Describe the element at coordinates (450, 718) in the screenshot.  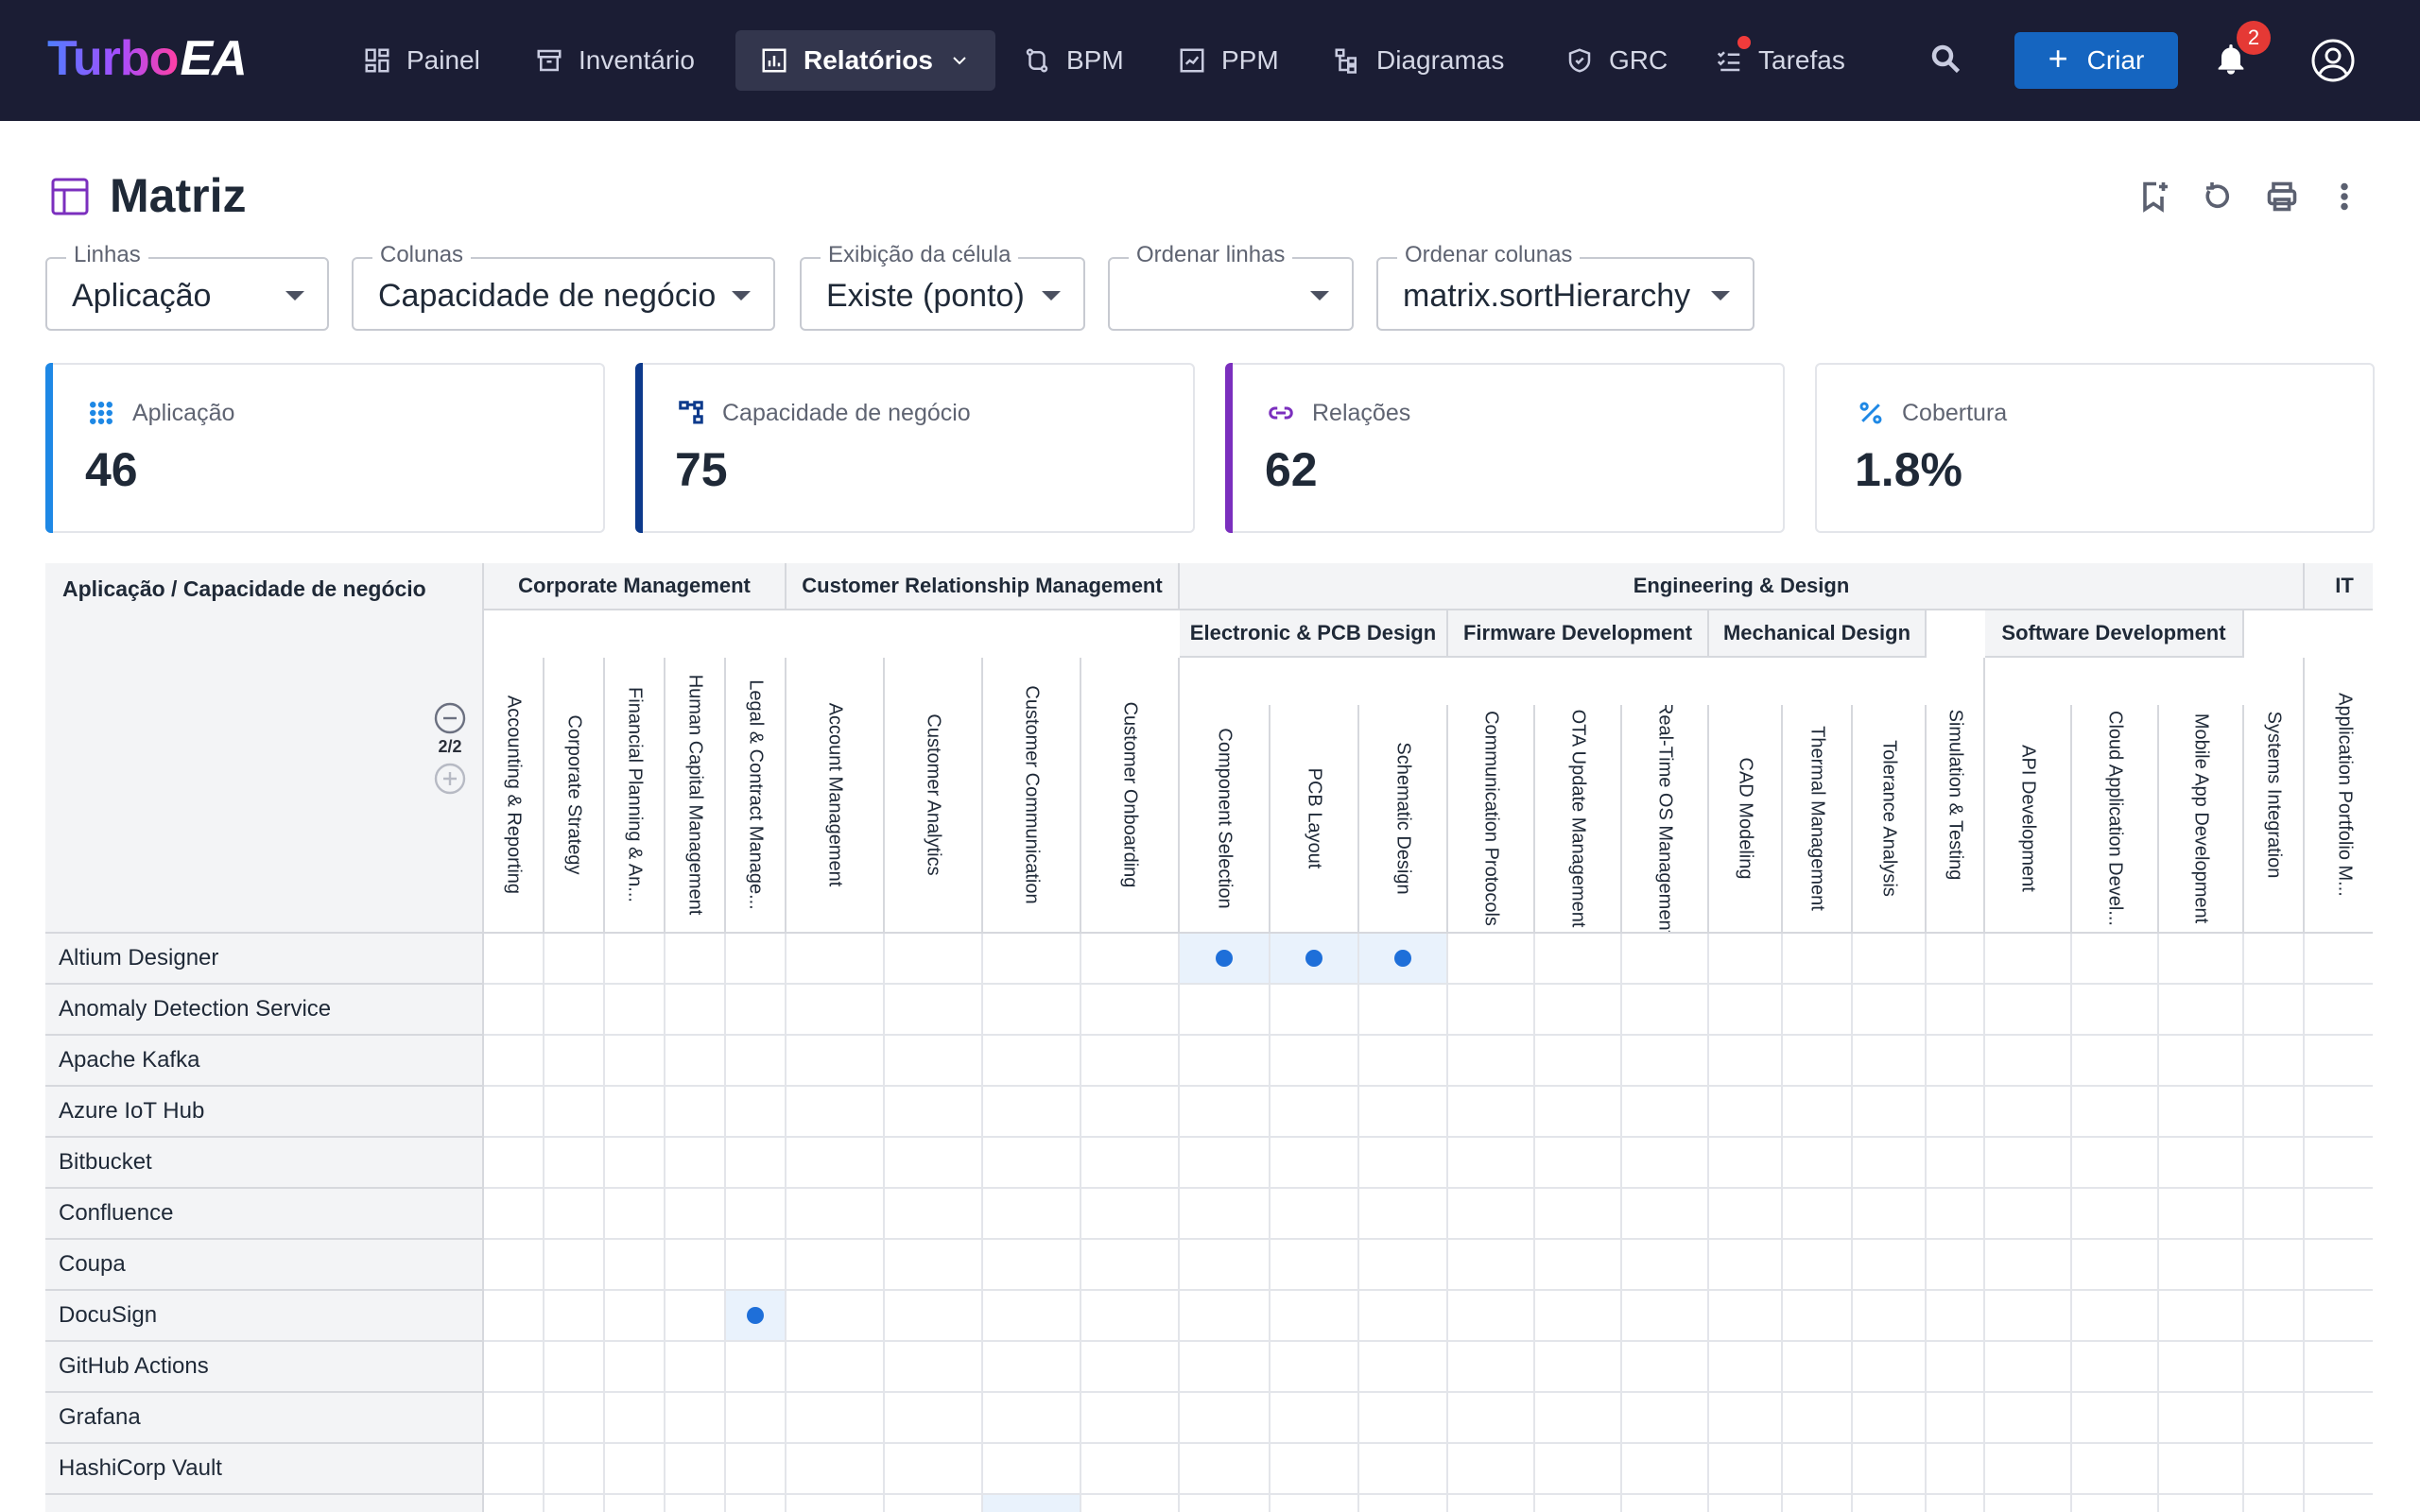
I see `collapse-level-button` at that location.